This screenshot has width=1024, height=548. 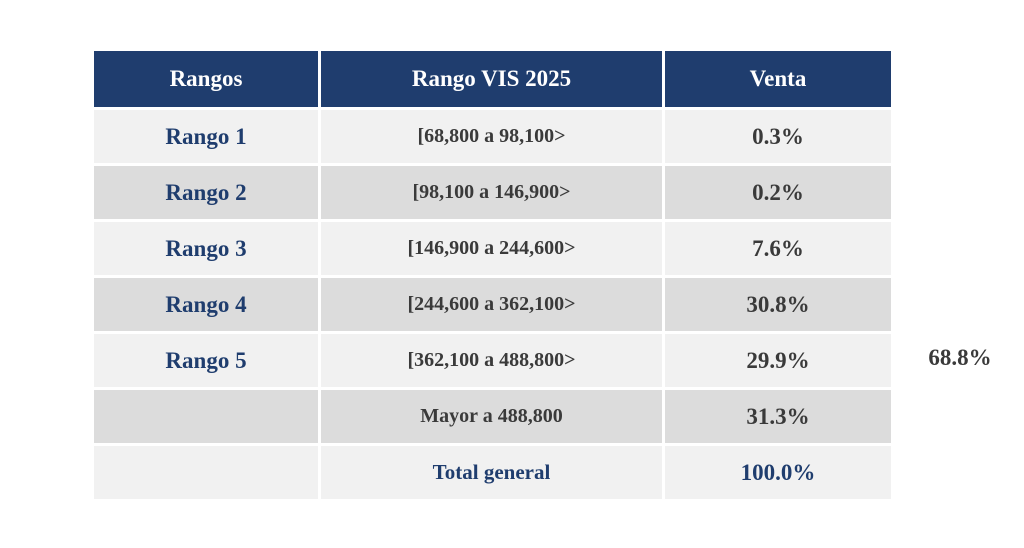 I want to click on table-row-5-range: [362,100 a 488,800>, so click(x=491, y=360).